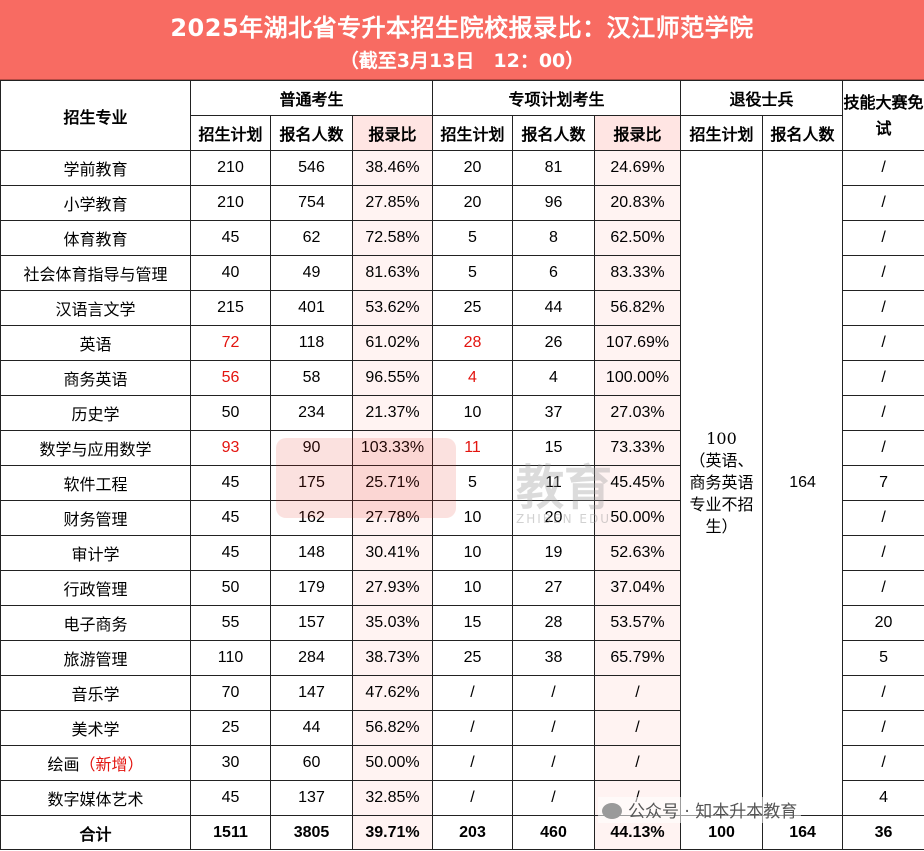 This screenshot has height=851, width=924. I want to click on cell-general-ratio: 96.55%, so click(392, 378).